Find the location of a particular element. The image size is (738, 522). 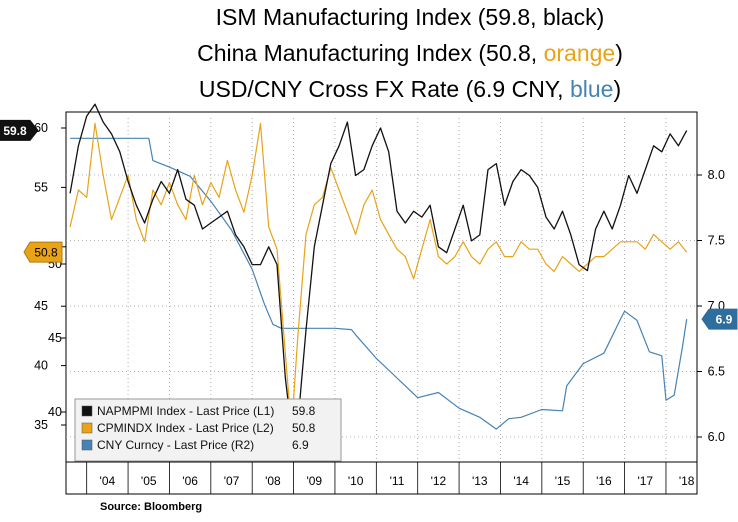

chart-title-line-1: ISM Manufacturing Index (59.8, black) is located at coordinates (410, 17).